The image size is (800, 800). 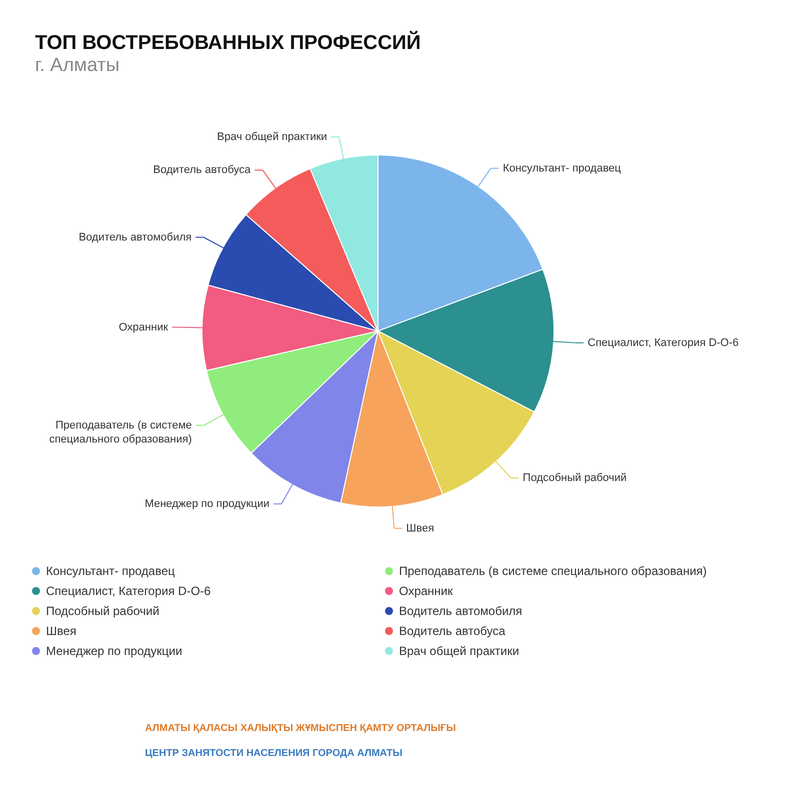 I want to click on legend-label: Охранник, so click(x=426, y=591).